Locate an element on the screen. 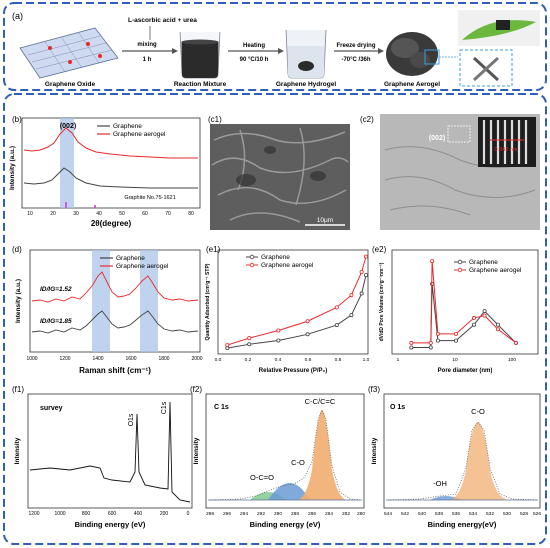 This screenshot has height=548, width=550. sem-texture is located at coordinates (280, 175).